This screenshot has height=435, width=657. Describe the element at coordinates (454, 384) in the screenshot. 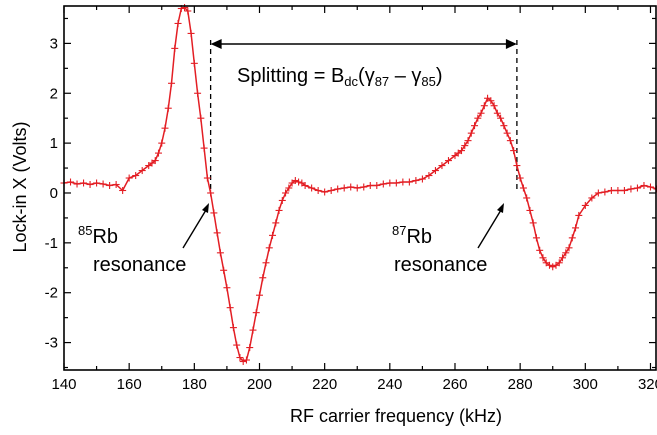

I see `x-tick-label: 260` at that location.